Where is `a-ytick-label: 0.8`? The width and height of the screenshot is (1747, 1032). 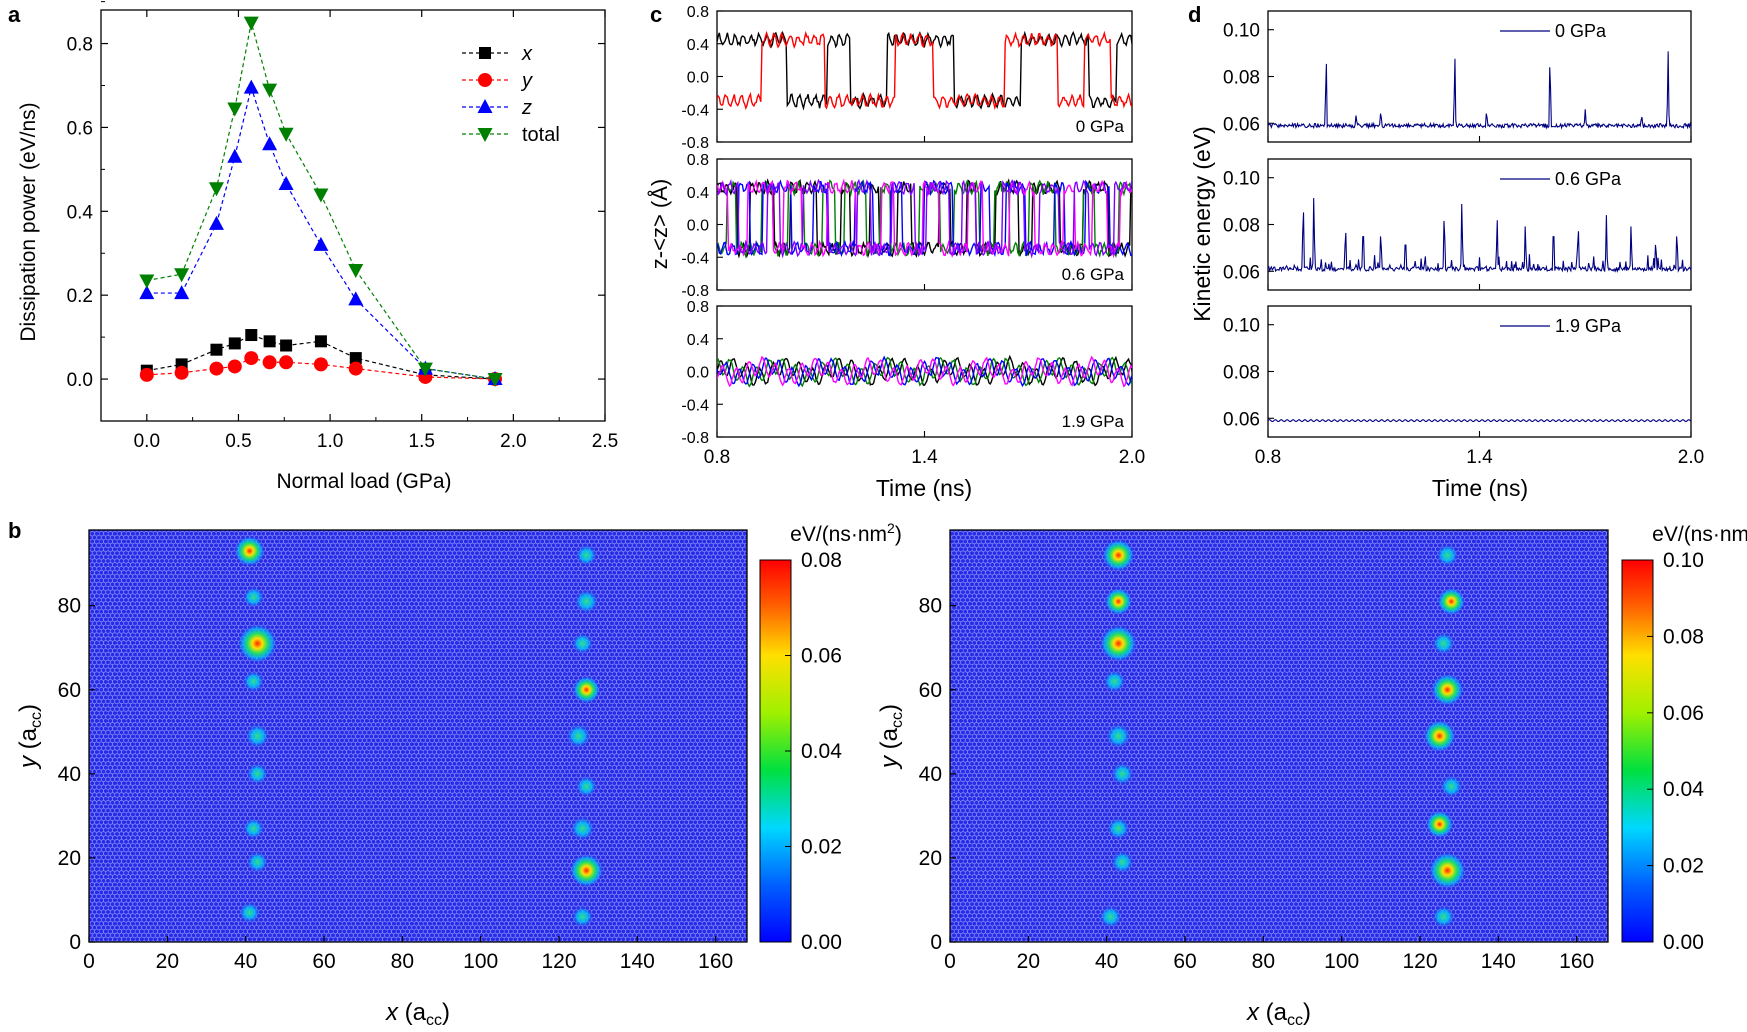
a-ytick-label: 0.8 is located at coordinates (80, 45).